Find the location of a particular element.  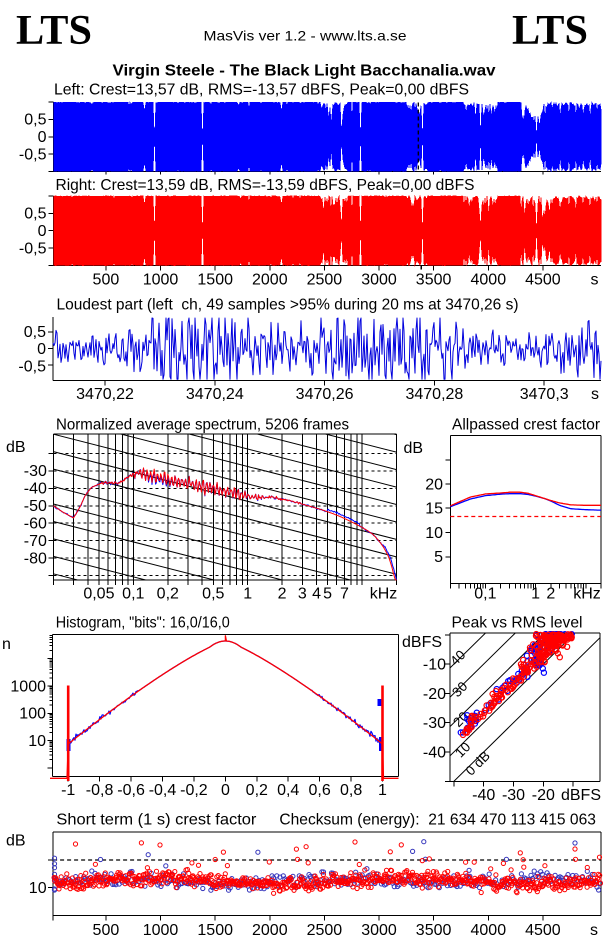

svg-text: 0,4 is located at coordinates (288, 790).